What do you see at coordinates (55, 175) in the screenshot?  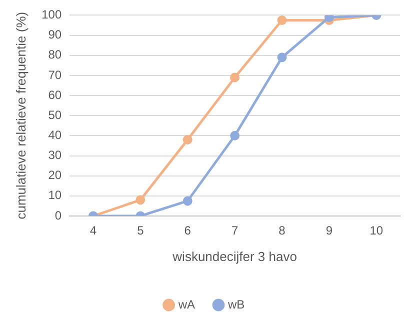 I see `y-tick-label: 20` at bounding box center [55, 175].